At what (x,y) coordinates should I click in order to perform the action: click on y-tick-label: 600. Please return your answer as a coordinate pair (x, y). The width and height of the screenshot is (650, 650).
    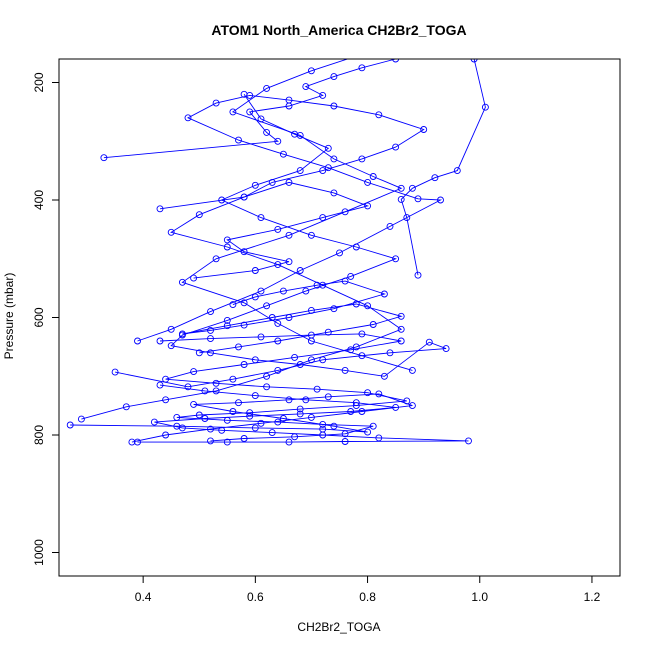
    Looking at the image, I should click on (39, 317).